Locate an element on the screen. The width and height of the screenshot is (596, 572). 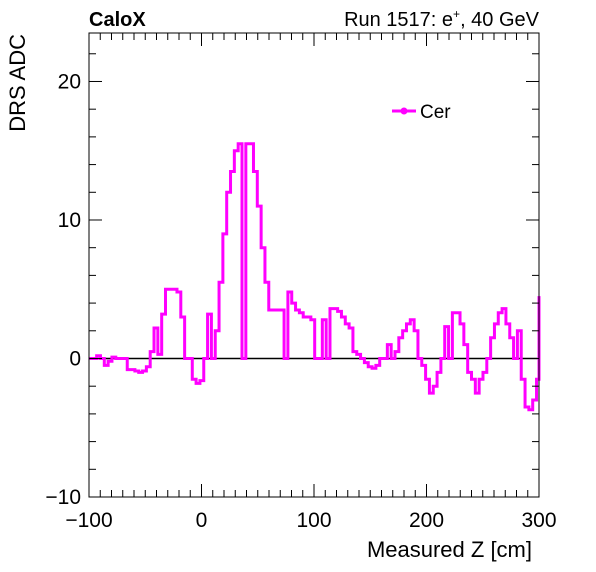
legend-label-cer: Cer is located at coordinates (435, 112).